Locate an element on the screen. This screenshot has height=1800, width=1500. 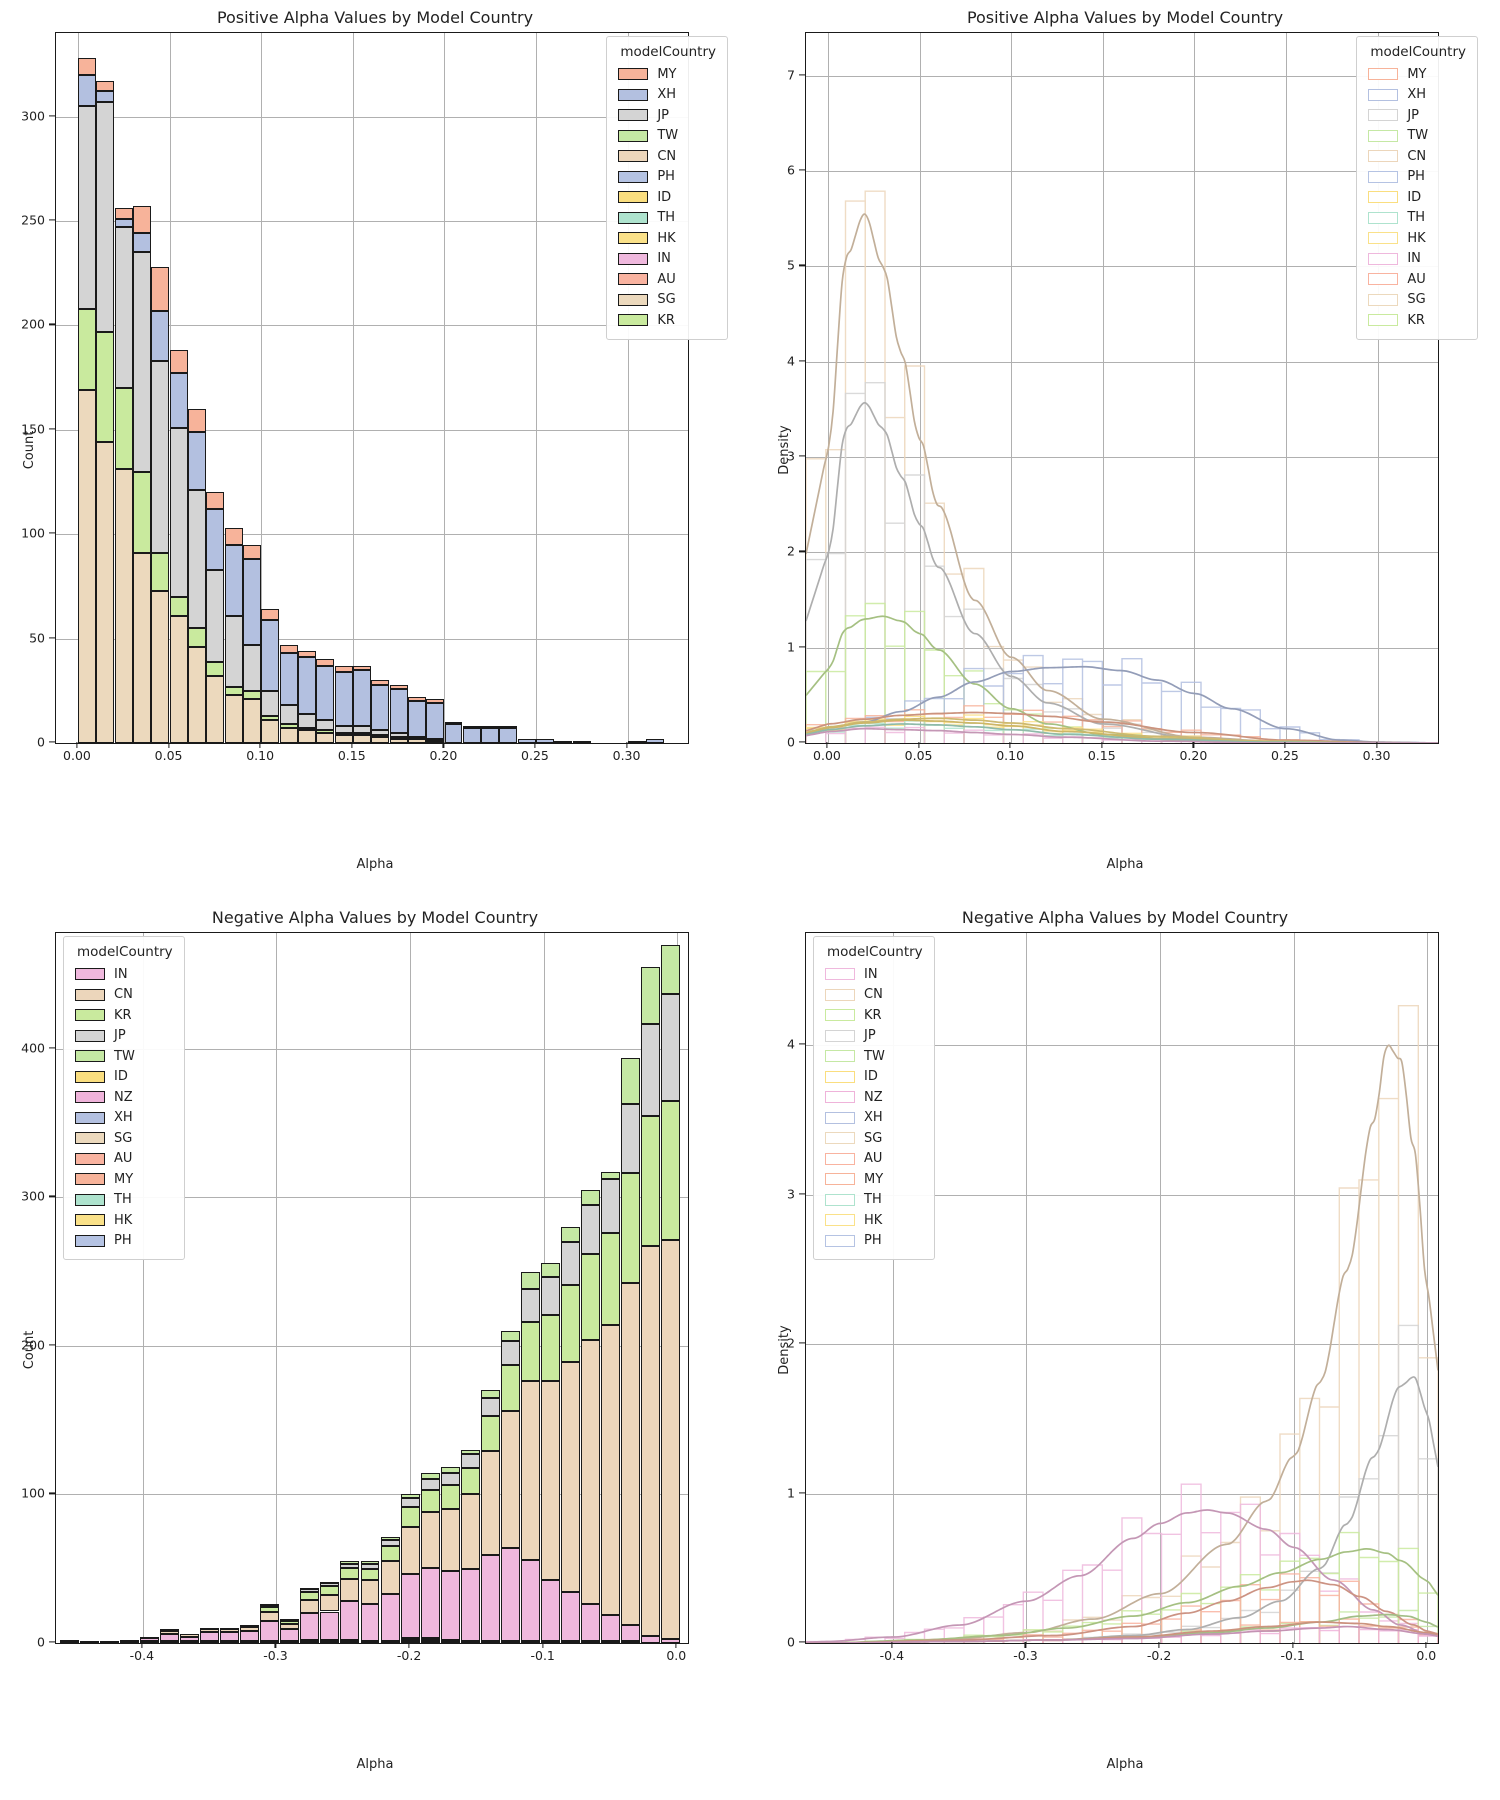
legend-item-label: CN is located at coordinates (873, 995).